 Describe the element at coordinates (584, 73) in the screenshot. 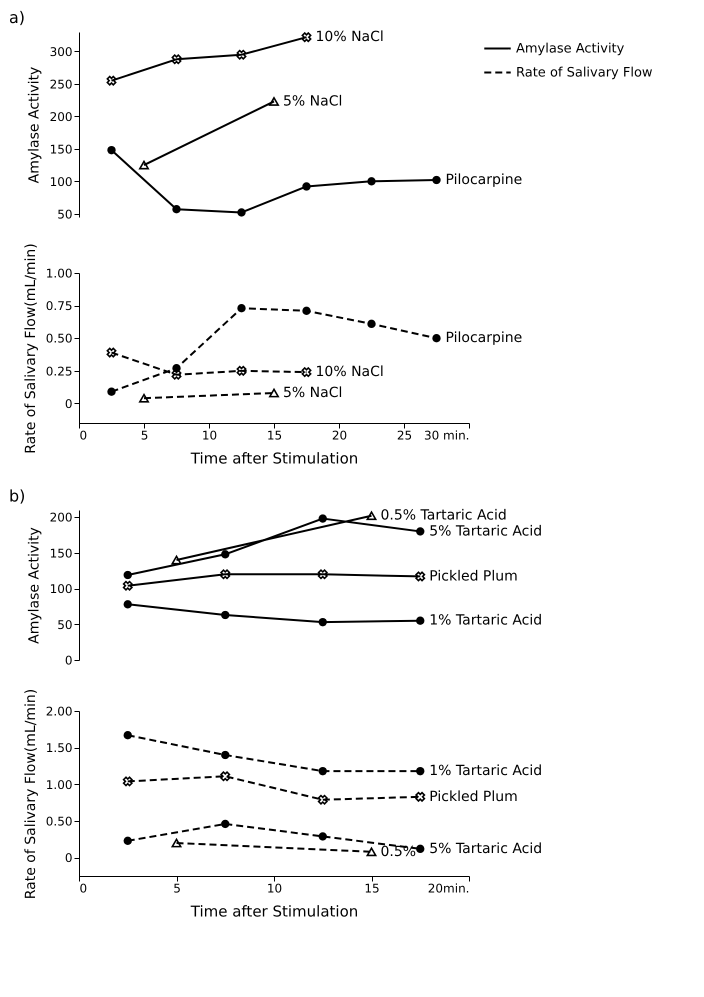

I see `text: Rate of Salivary Flow` at that location.